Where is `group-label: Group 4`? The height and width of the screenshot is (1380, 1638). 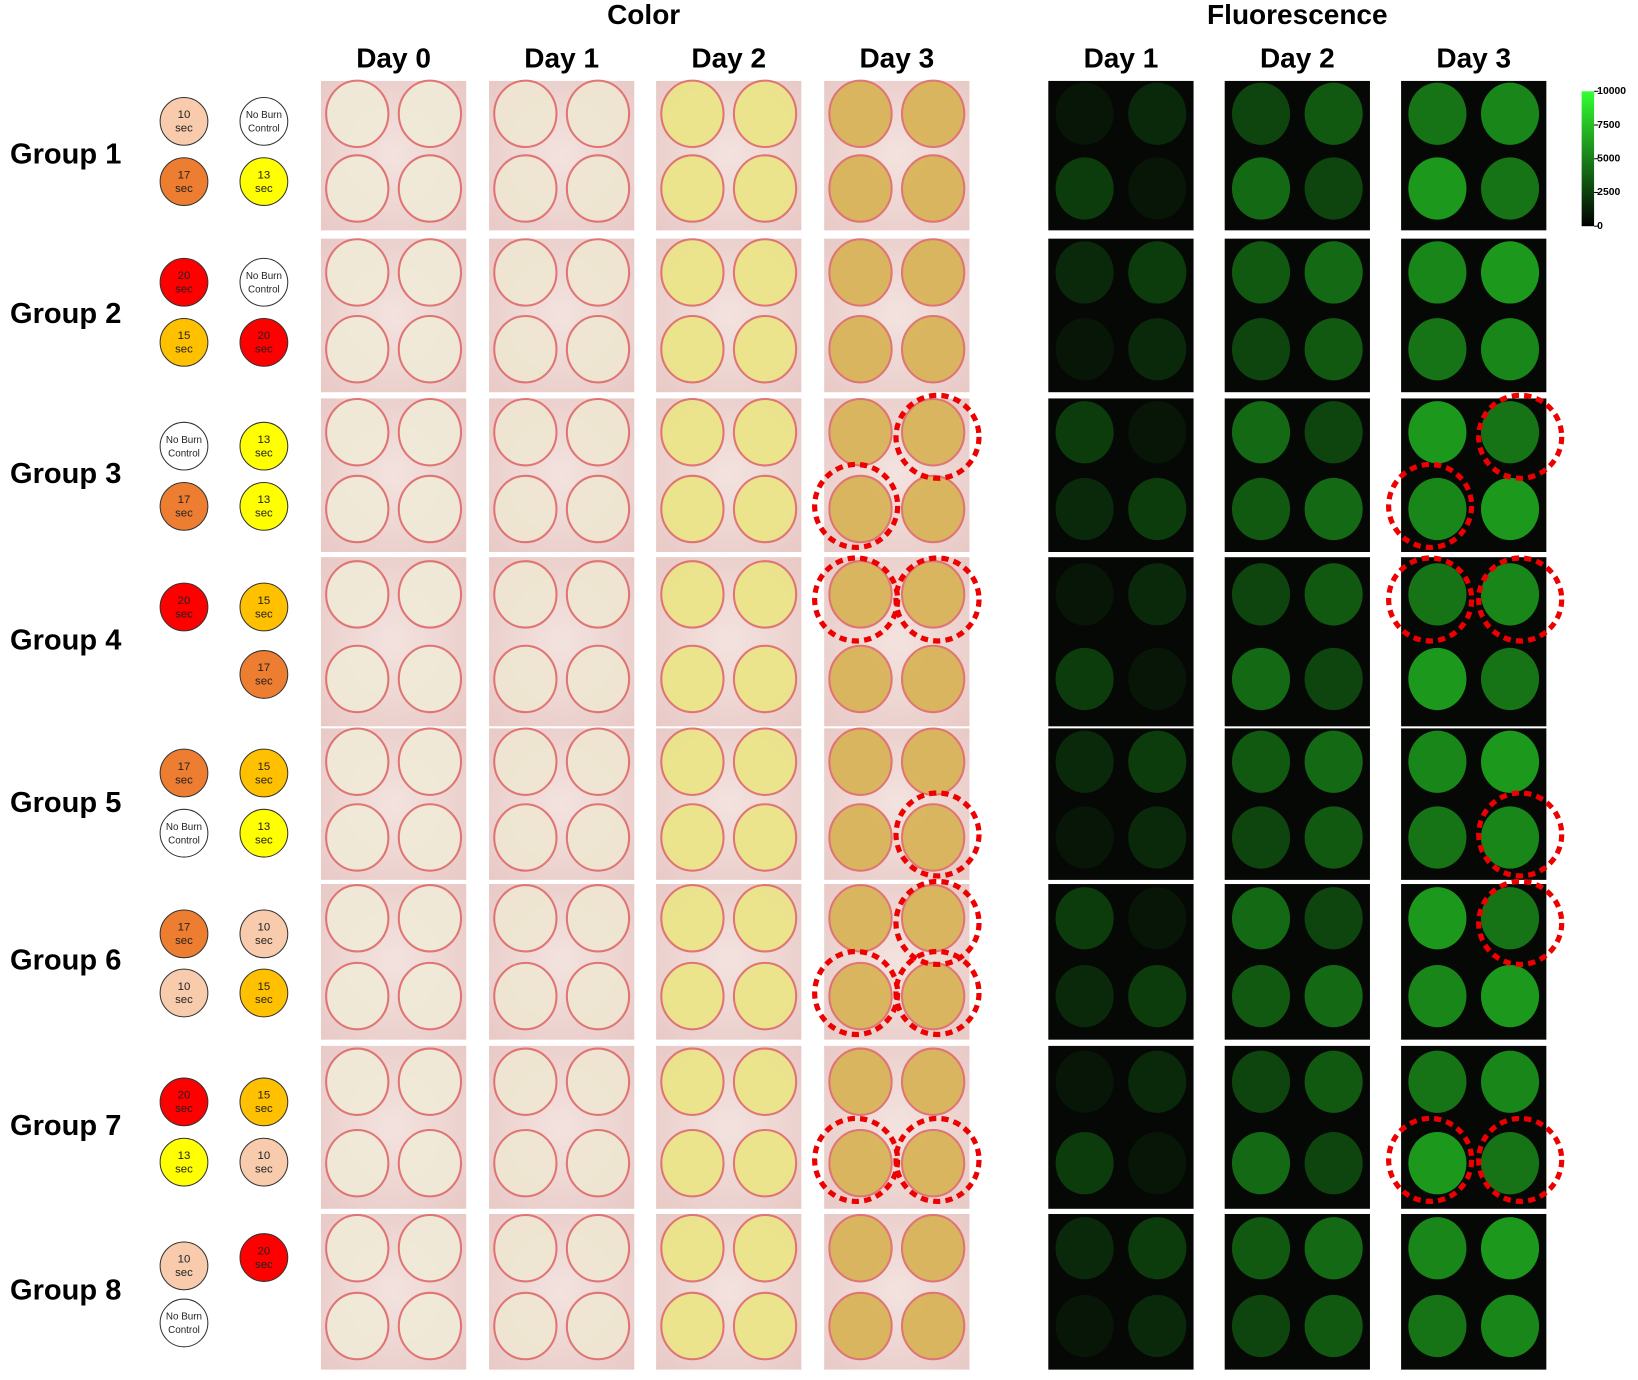
group-label: Group 4 is located at coordinates (65, 640).